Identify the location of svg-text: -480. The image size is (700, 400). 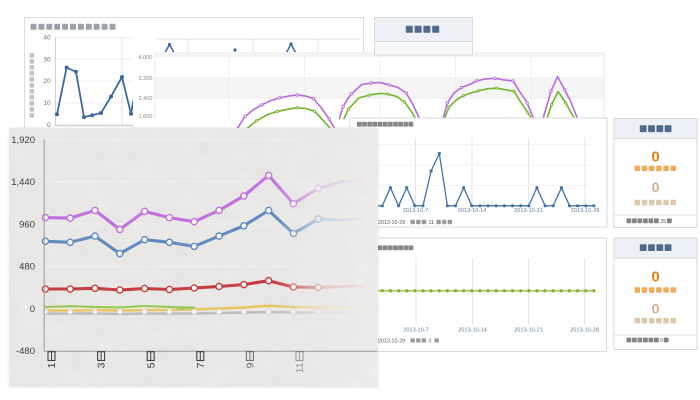
(25, 351).